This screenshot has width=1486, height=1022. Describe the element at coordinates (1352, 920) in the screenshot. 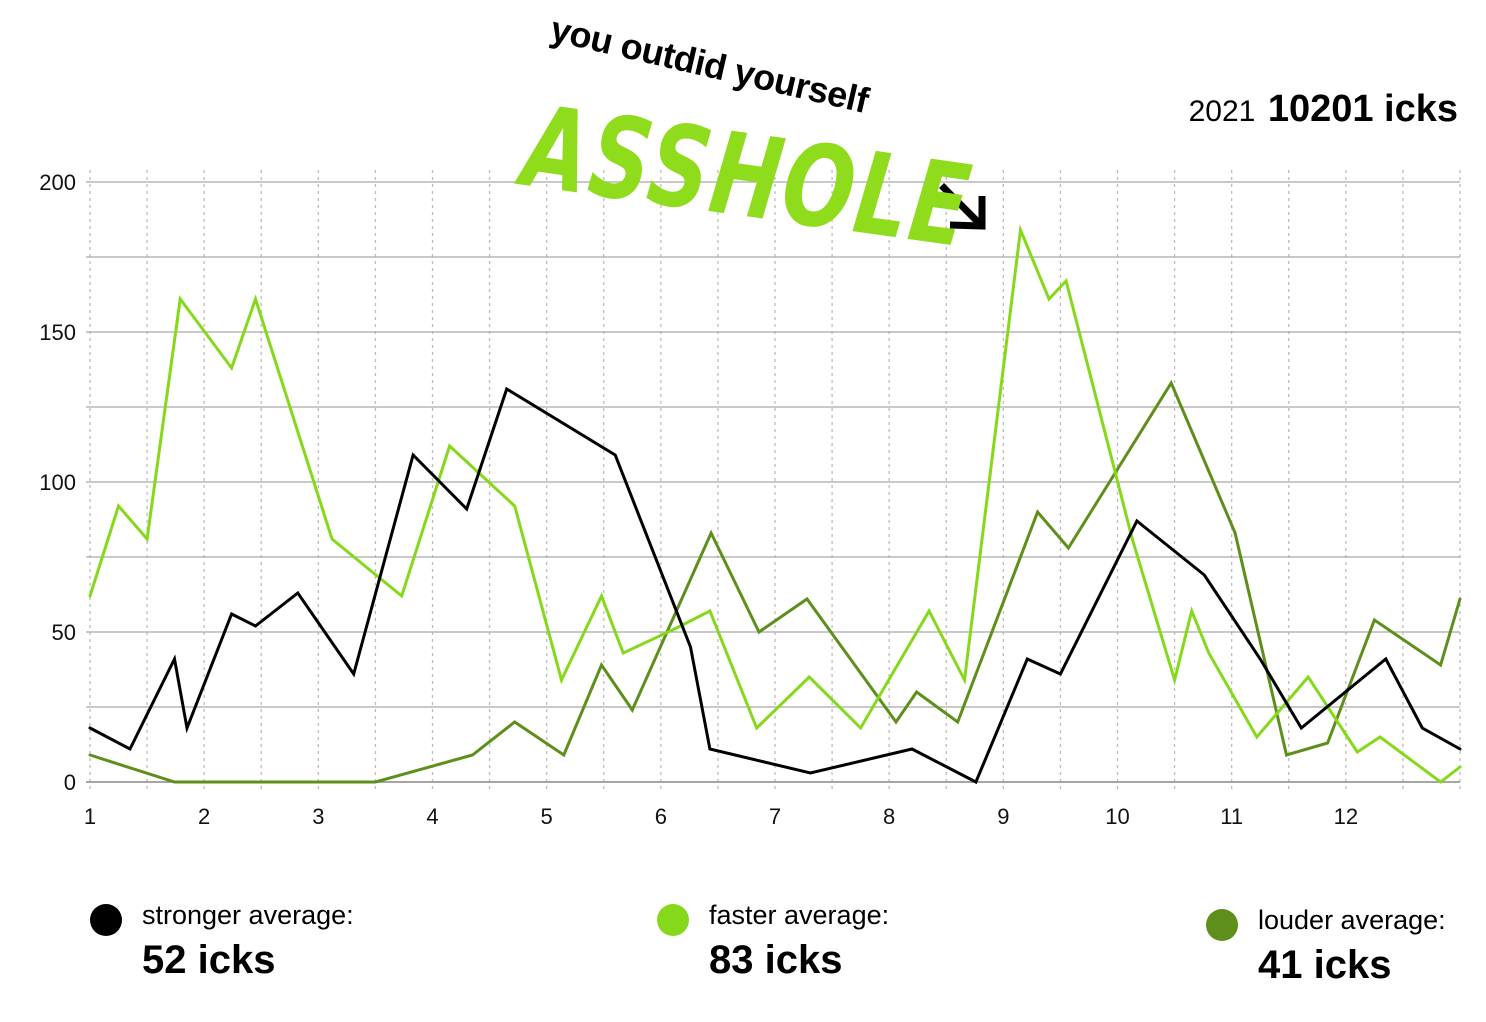

I see `legend-label: louder average:` at that location.